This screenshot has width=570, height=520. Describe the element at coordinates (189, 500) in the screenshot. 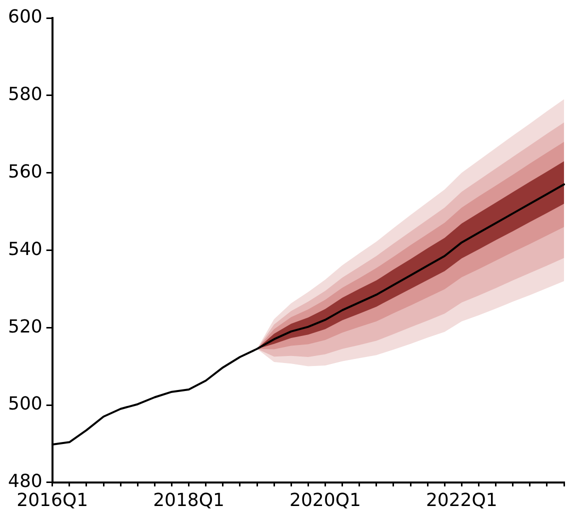

I see `x-tick-label: 2018Q1` at that location.